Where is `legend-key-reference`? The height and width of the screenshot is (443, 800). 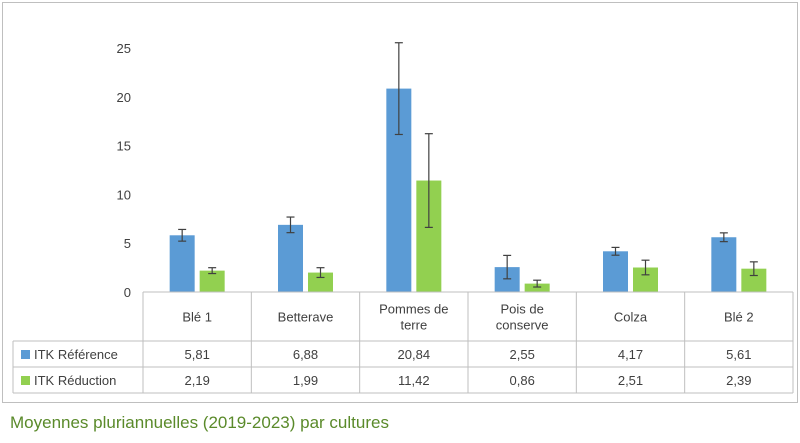
legend-key-reference is located at coordinates (25, 354).